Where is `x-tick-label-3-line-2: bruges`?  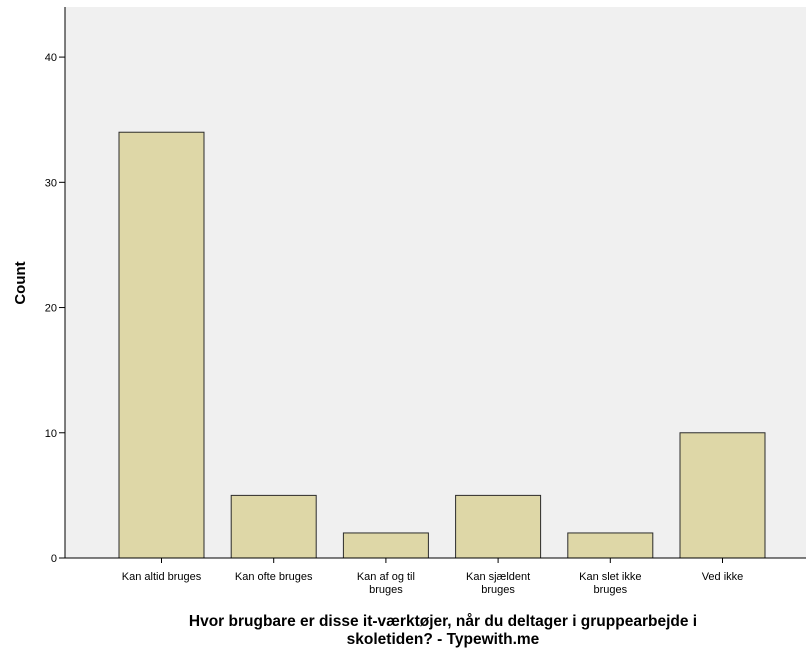 x-tick-label-3-line-2: bruges is located at coordinates (386, 590).